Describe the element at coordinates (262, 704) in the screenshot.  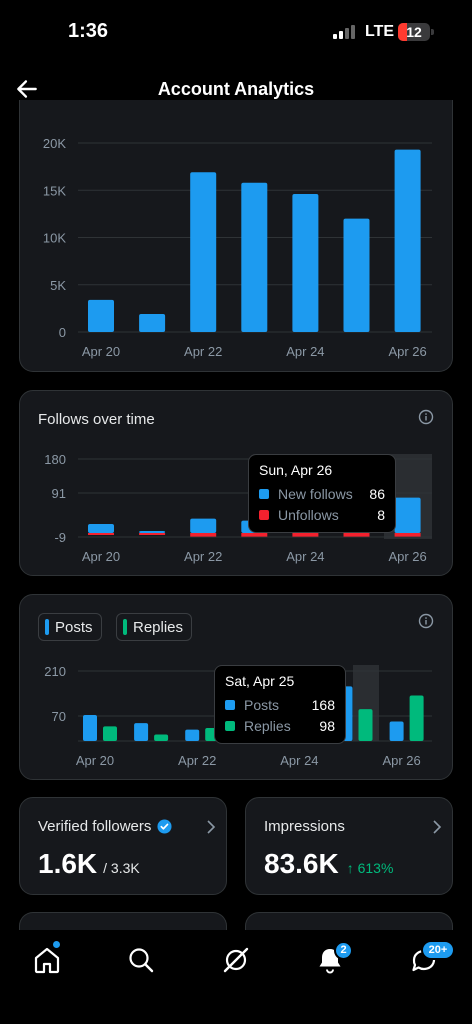
I see `tooltip-label: Posts` at that location.